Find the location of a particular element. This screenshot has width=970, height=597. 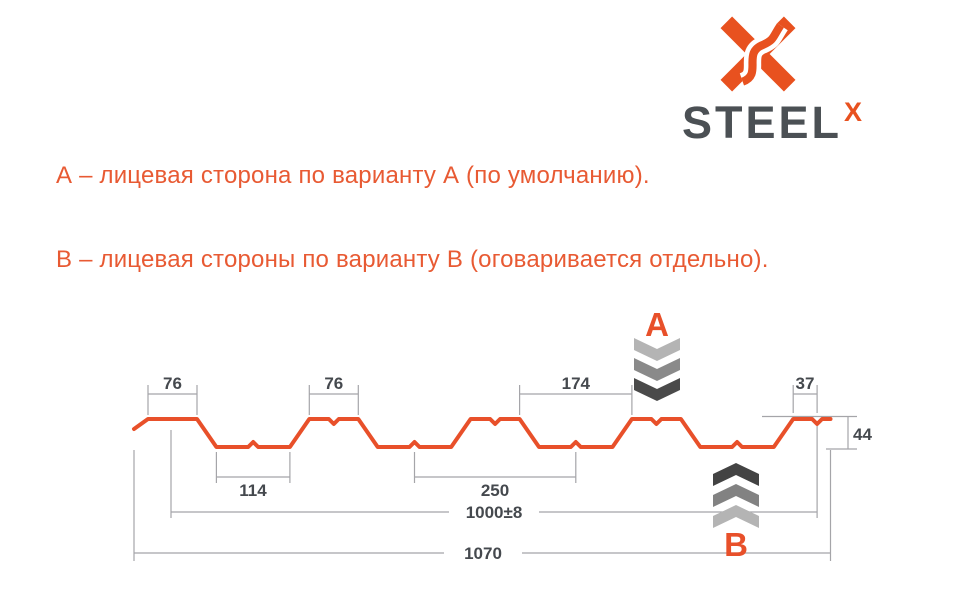

brand-wordmark: STEELX is located at coordinates (797, 122).